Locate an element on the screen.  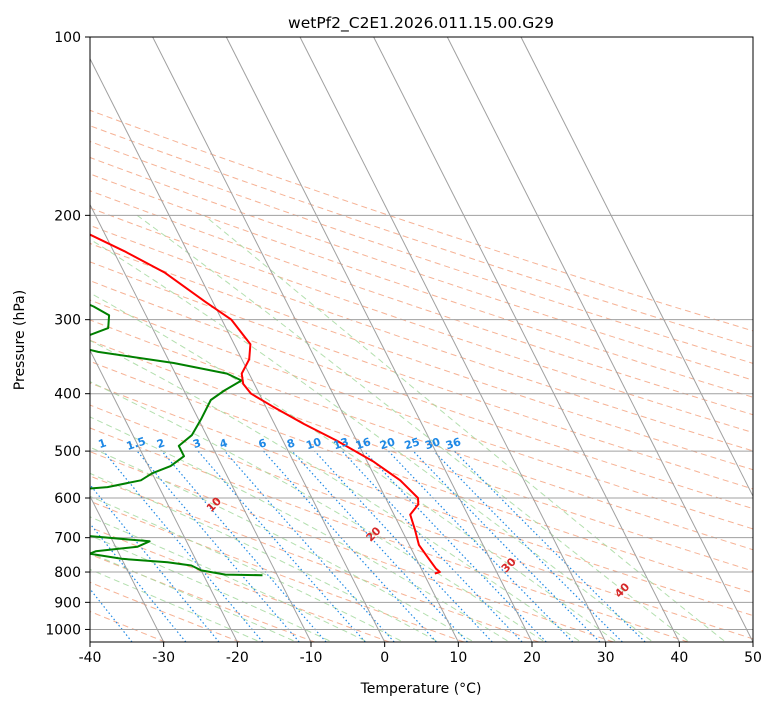
y-tick-label: 500 is located at coordinates (67, 452).